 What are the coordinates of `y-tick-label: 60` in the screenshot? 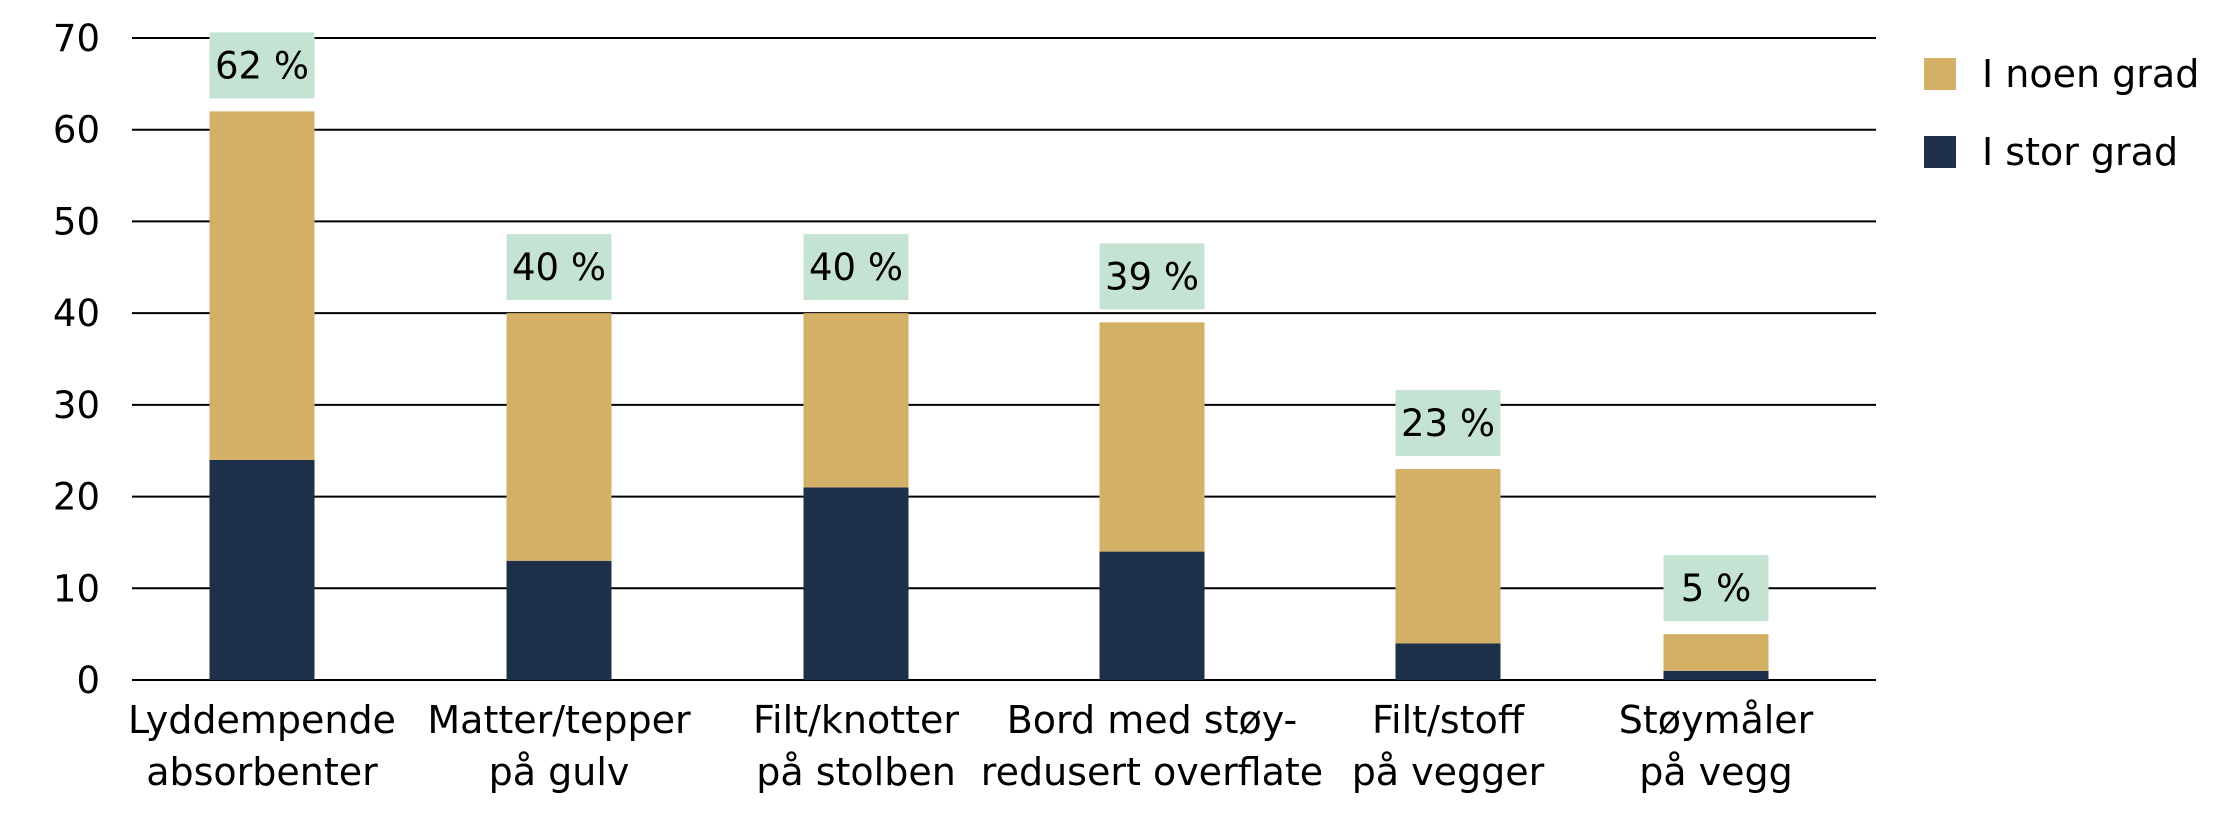 It's located at (76, 130).